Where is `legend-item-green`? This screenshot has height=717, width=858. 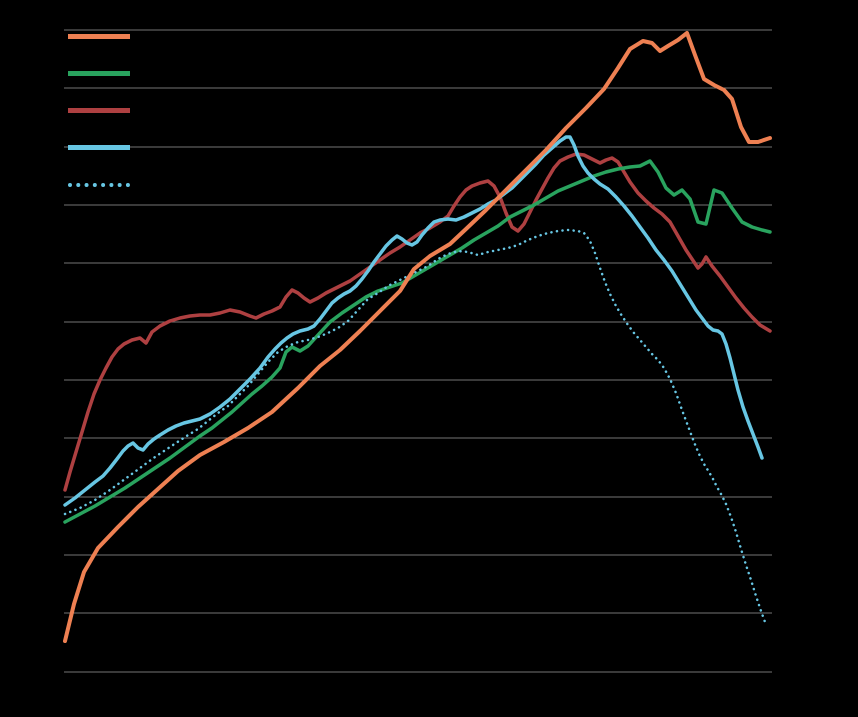 legend-item-green is located at coordinates (105, 73).